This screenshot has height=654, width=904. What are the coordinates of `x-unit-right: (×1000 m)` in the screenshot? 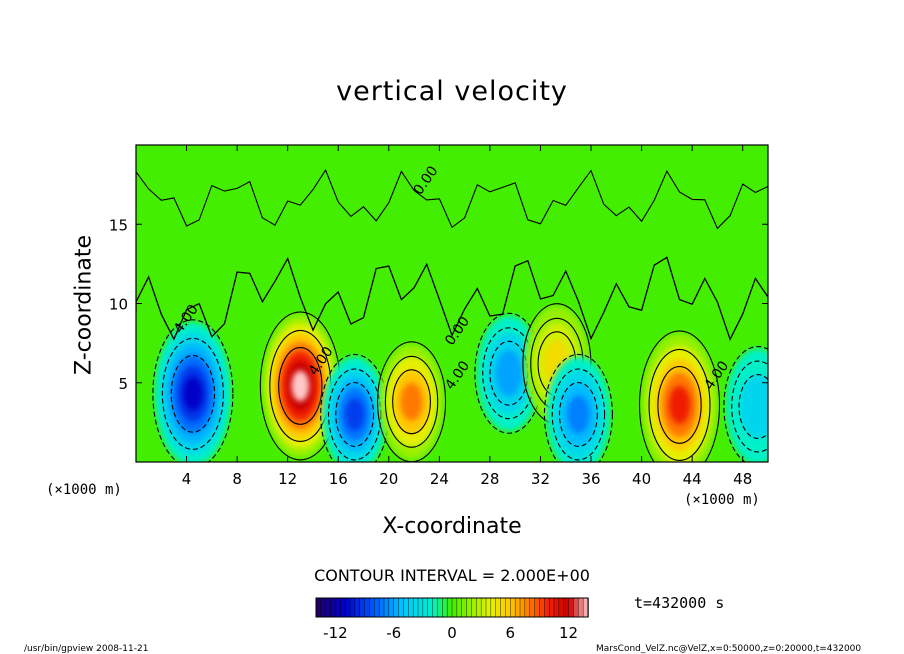 It's located at (722, 500).